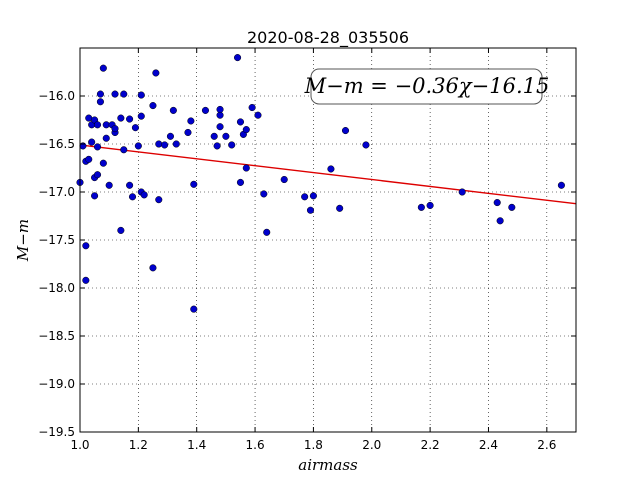  I want to click on x-tick-label: 2.4, so click(488, 445).